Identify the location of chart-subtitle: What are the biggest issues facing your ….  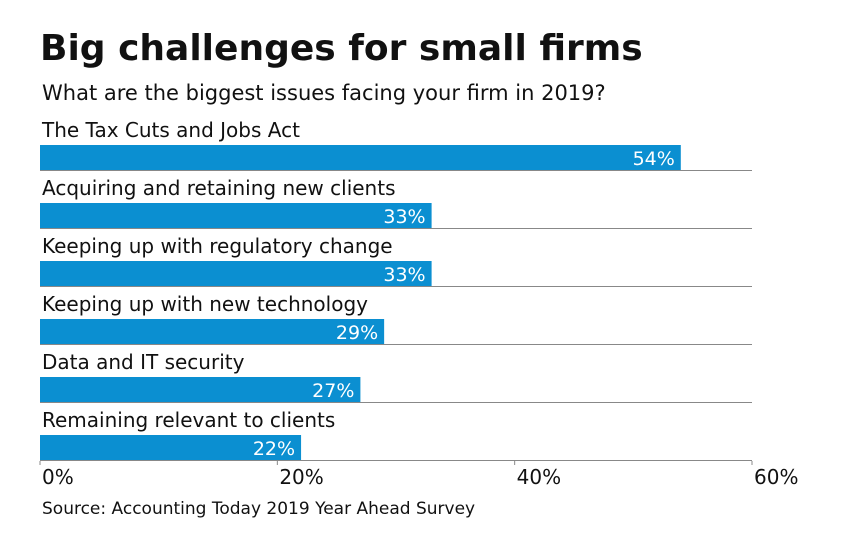
(324, 93).